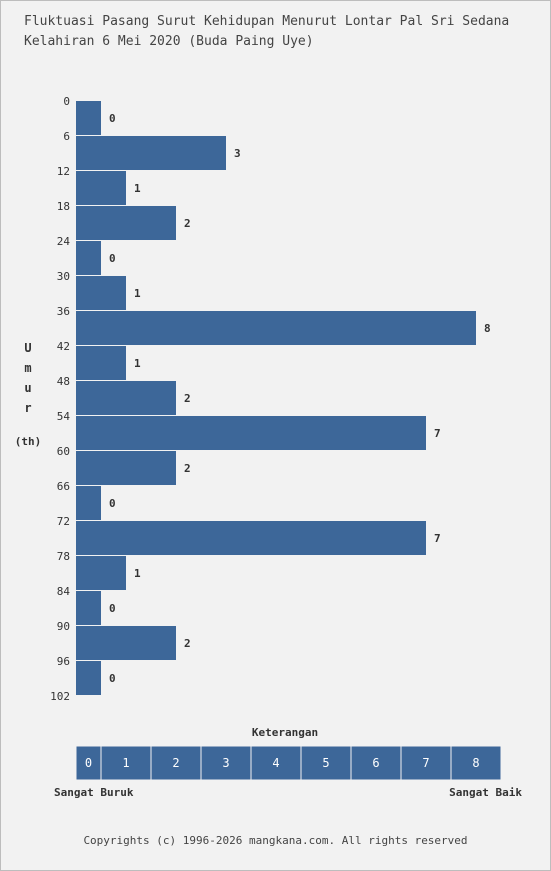 The image size is (551, 871). Describe the element at coordinates (187, 643) in the screenshot. I see `bar-value-label-15: 2` at that location.